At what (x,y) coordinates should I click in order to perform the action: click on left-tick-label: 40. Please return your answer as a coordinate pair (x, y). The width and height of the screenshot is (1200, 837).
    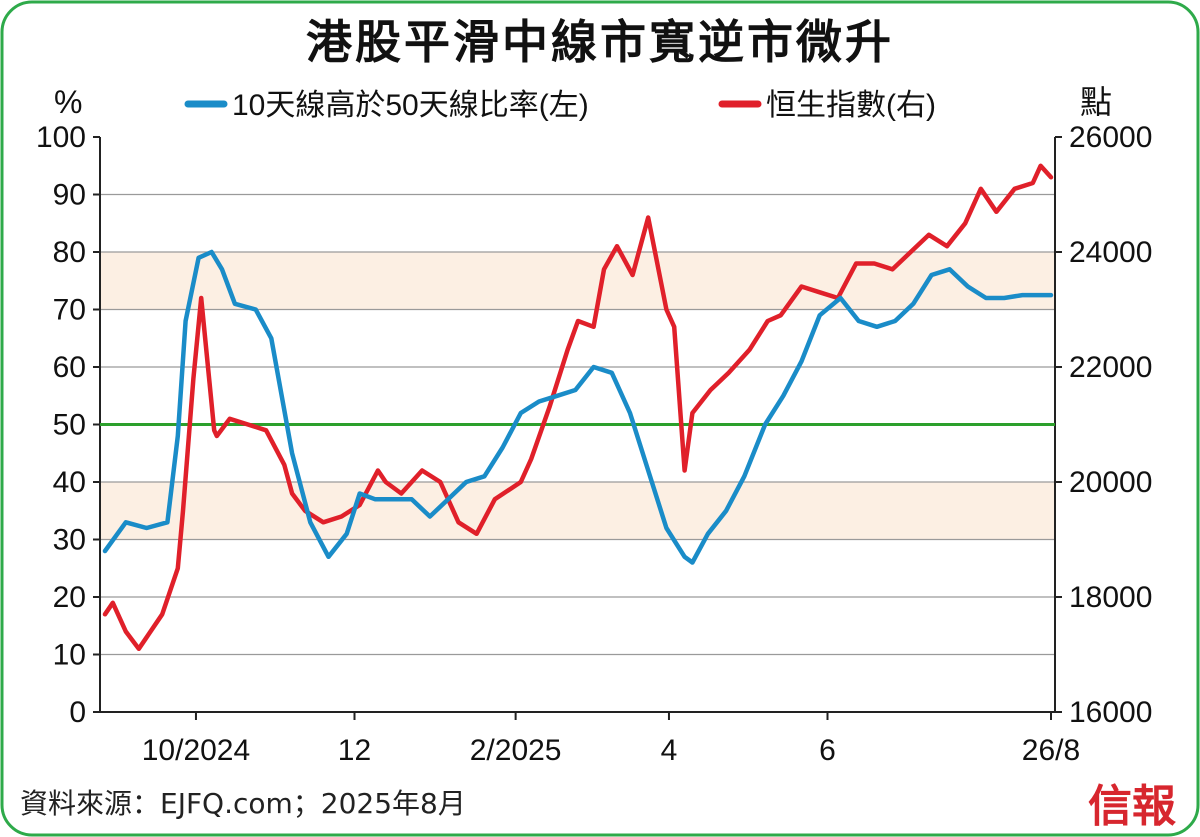
    Looking at the image, I should click on (69, 482).